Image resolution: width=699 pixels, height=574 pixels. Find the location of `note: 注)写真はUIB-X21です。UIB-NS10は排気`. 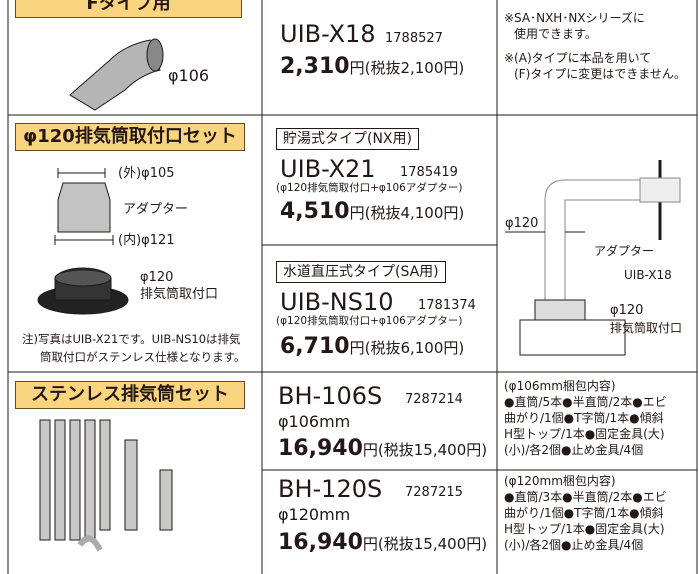

note: 注)写真はUIB-X21です。UIB-NS10は排気 is located at coordinates (131, 339).